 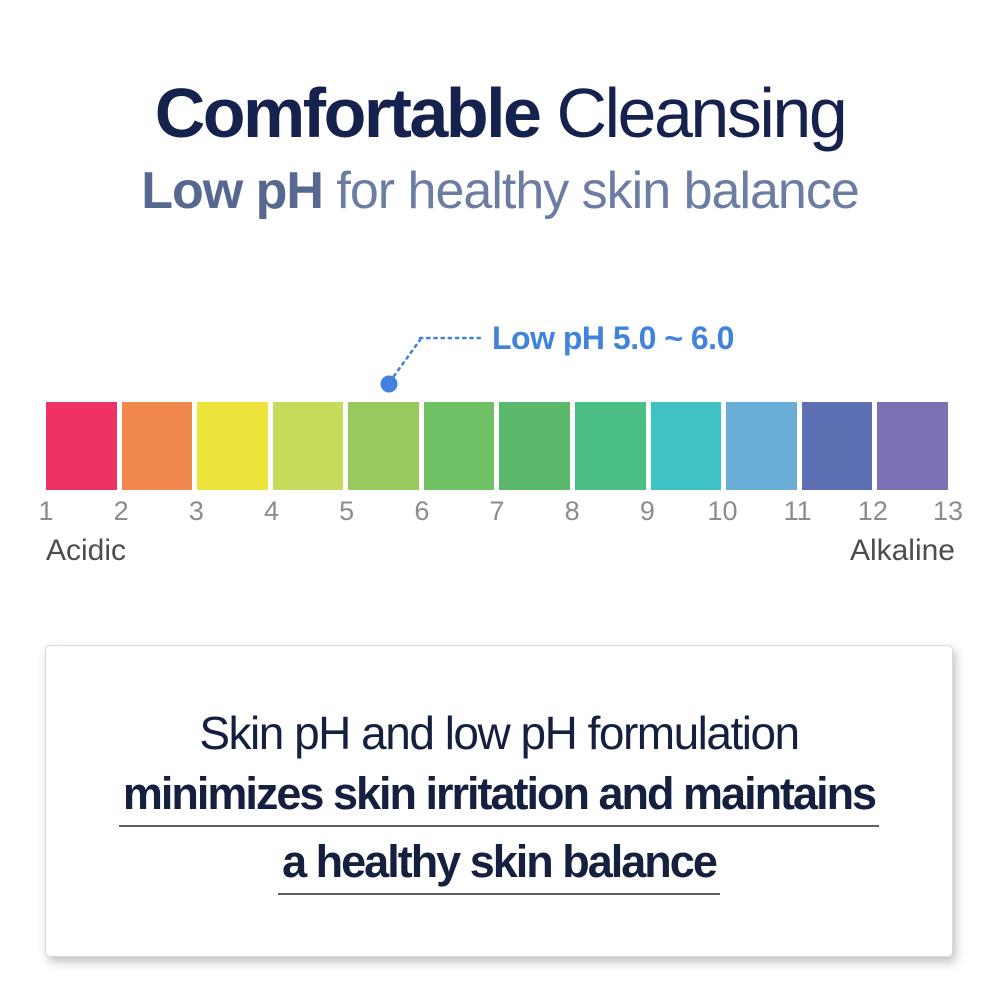 What do you see at coordinates (86, 550) in the screenshot?
I see `acidic-label: Acidic` at bounding box center [86, 550].